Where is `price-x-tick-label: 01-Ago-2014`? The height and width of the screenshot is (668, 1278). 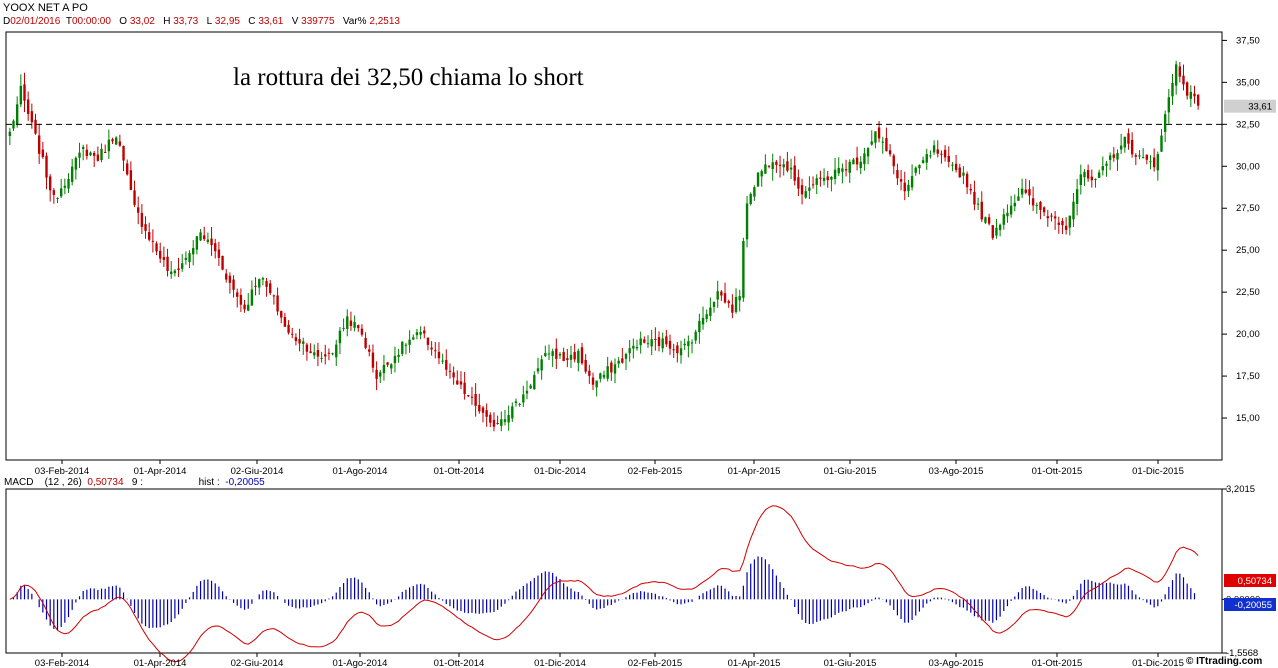
price-x-tick-label: 01-Ago-2014 is located at coordinates (360, 471).